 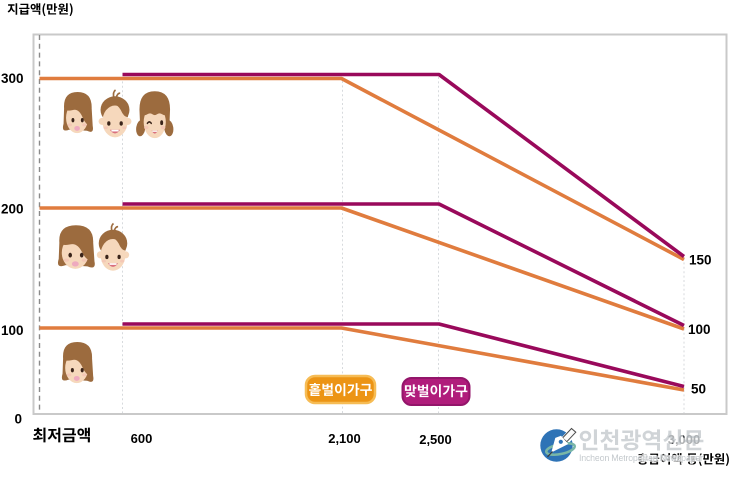 What do you see at coordinates (12, 209) in the screenshot?
I see `svg-text: 200` at bounding box center [12, 209].